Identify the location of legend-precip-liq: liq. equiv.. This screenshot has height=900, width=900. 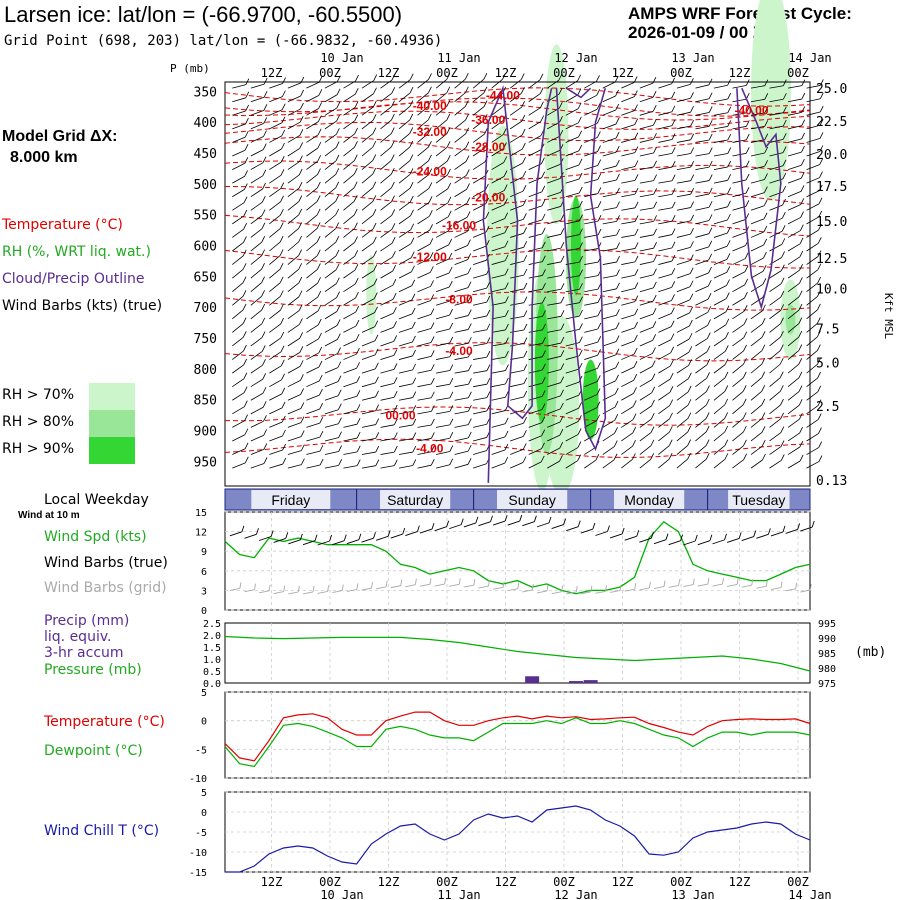
(78, 637).